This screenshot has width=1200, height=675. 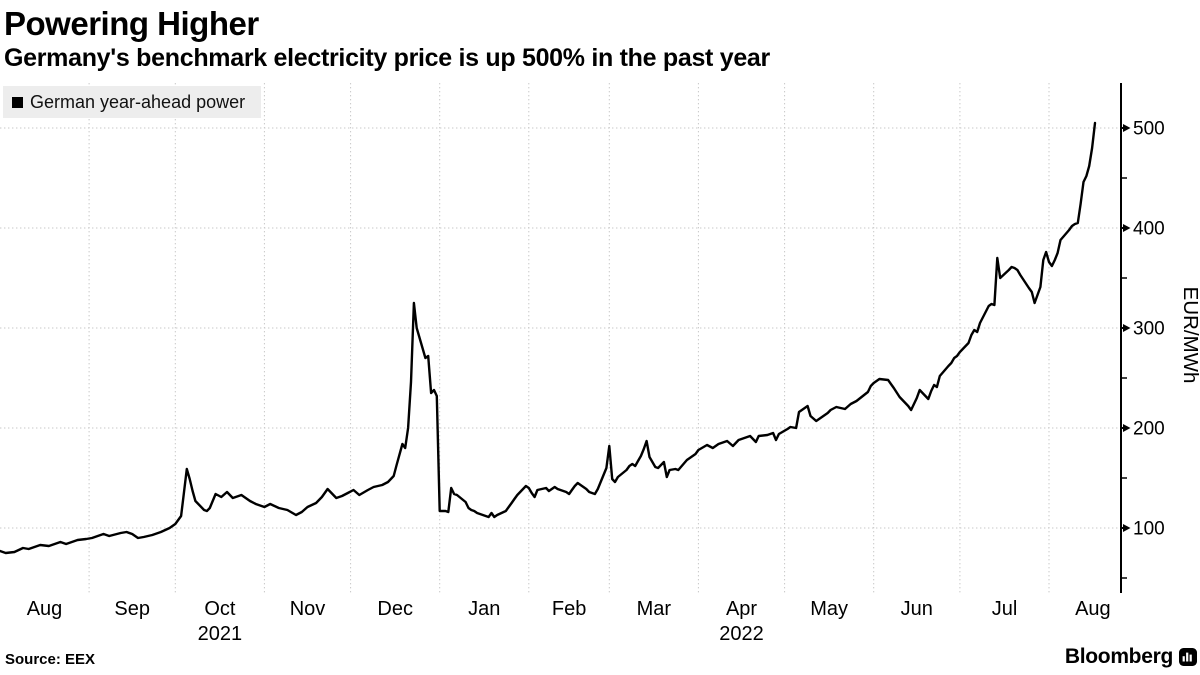 What do you see at coordinates (917, 609) in the screenshot?
I see `month-label: Jun` at bounding box center [917, 609].